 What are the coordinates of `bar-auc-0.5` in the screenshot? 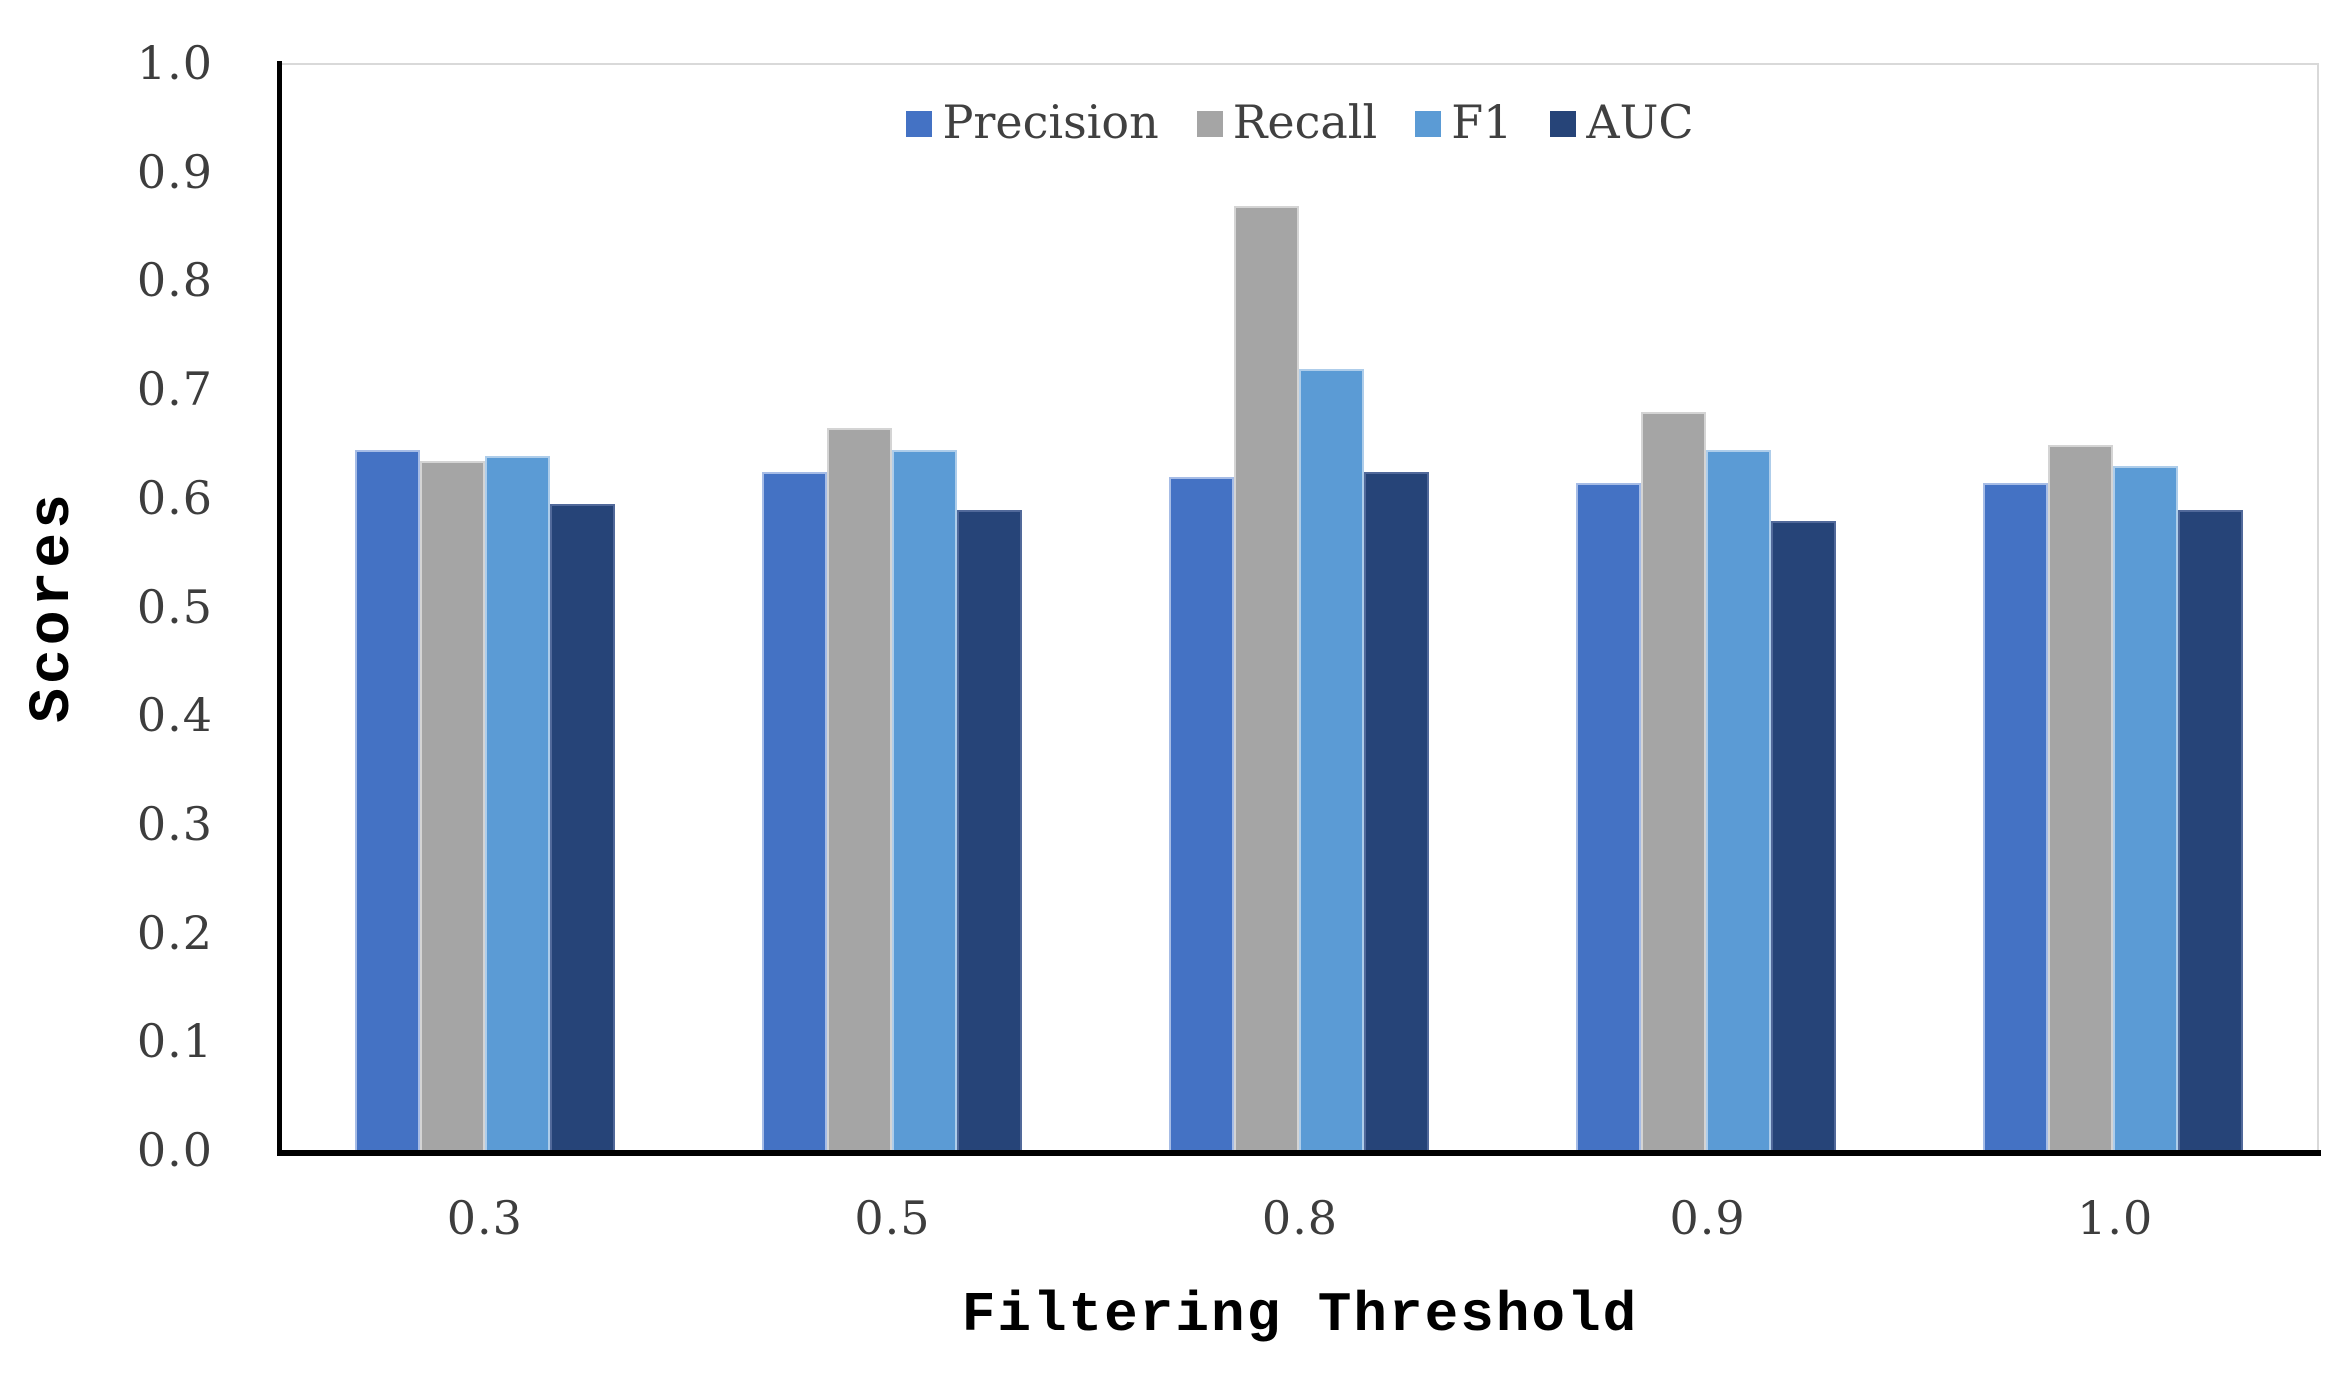 It's located at (989, 829).